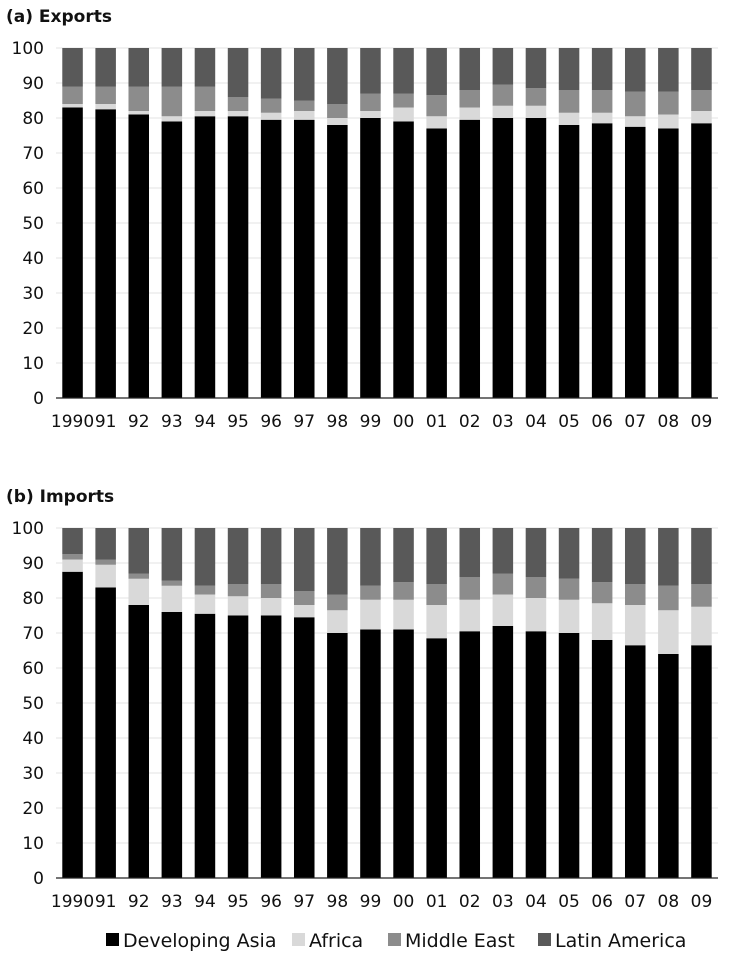 This screenshot has width=733, height=956. I want to click on legend-label-middle-east: Middle East, so click(460, 941).